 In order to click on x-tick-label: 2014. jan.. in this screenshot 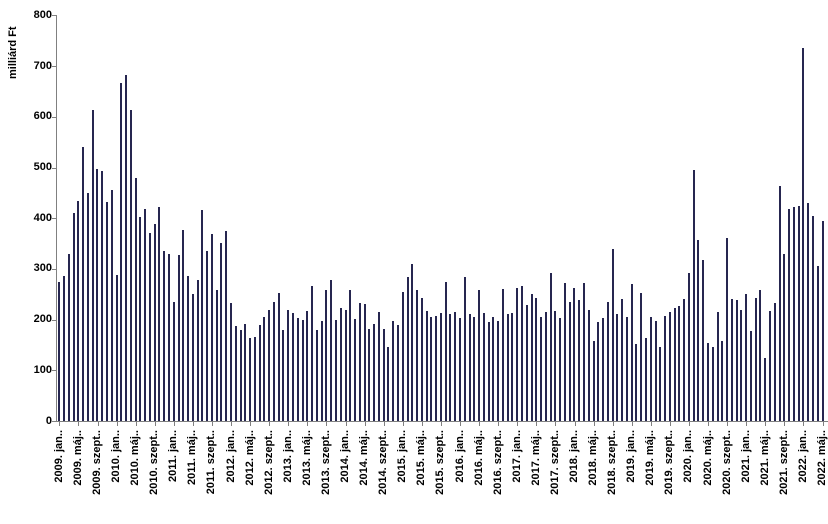, I will do `click(345, 456)`.